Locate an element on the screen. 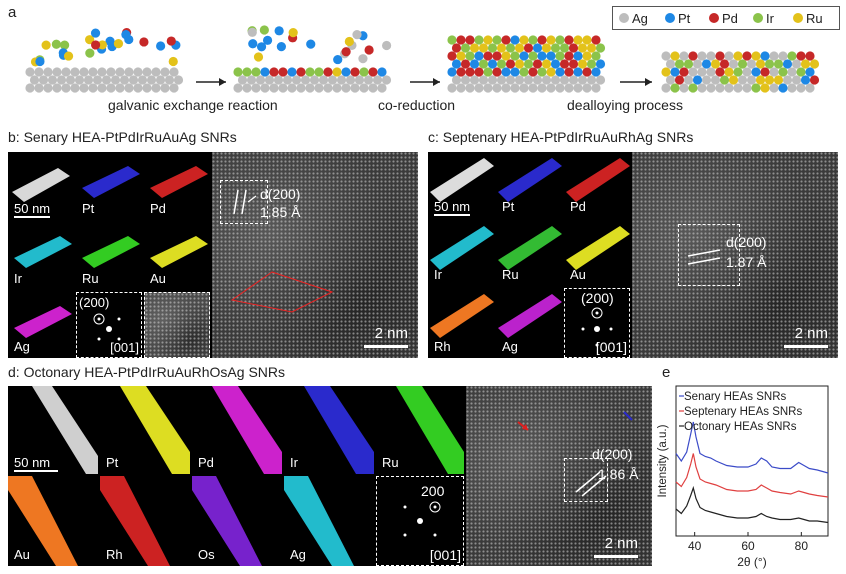 The width and height of the screenshot is (846, 574). hrtem-image: d(200) 1.86 Å 2 nm is located at coordinates (559, 476).